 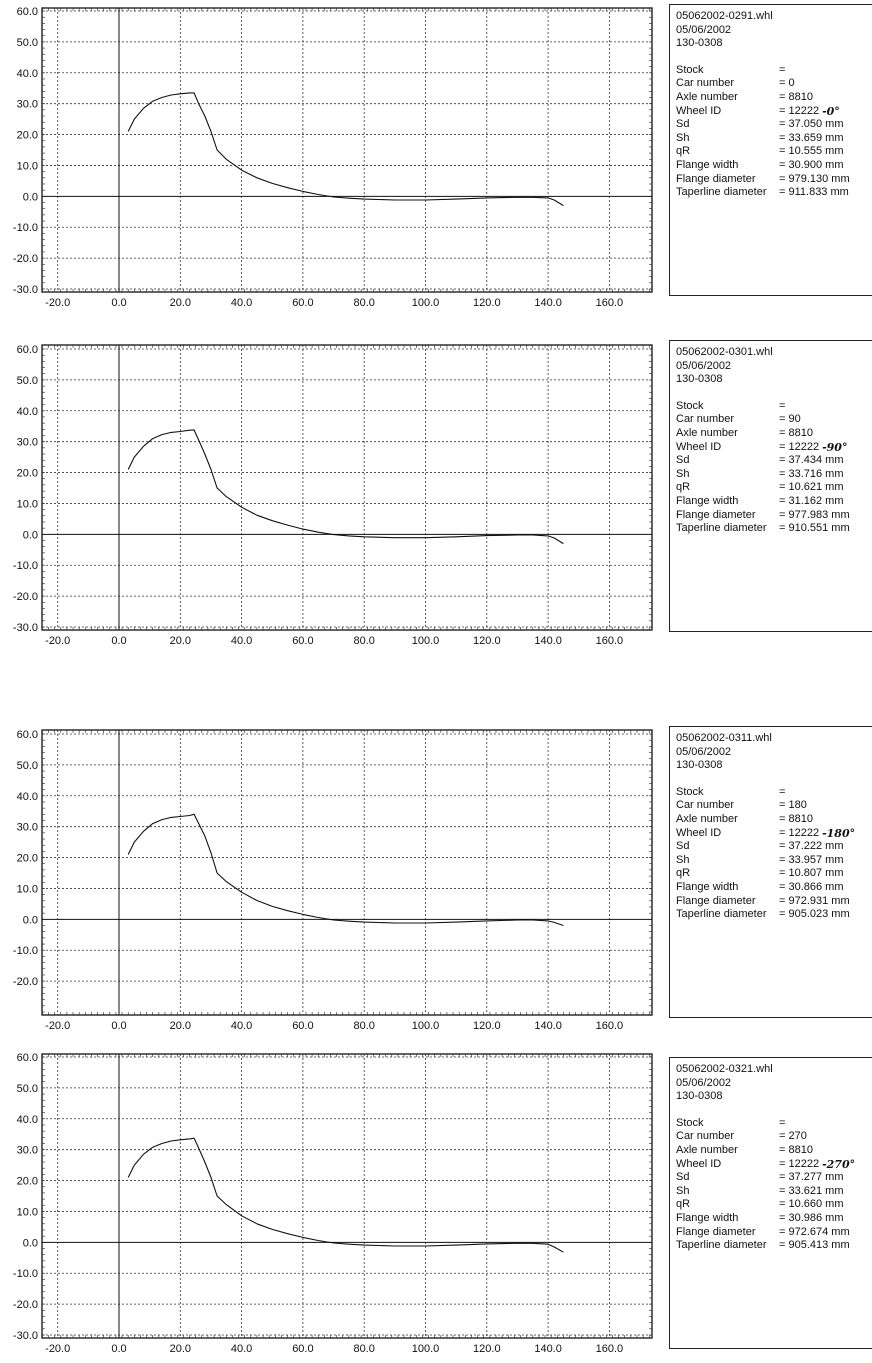 I want to click on x-tick-label: 80.0, so click(x=363, y=641).